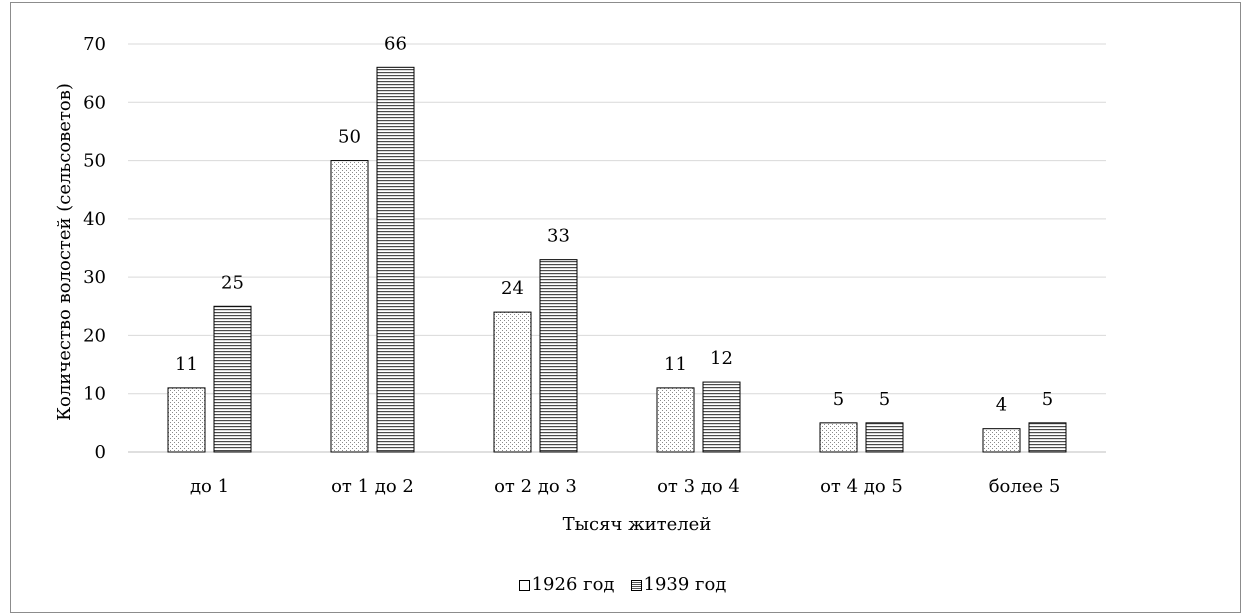  What do you see at coordinates (209, 486) in the screenshot?
I see `x-tick-label: до 1` at bounding box center [209, 486].